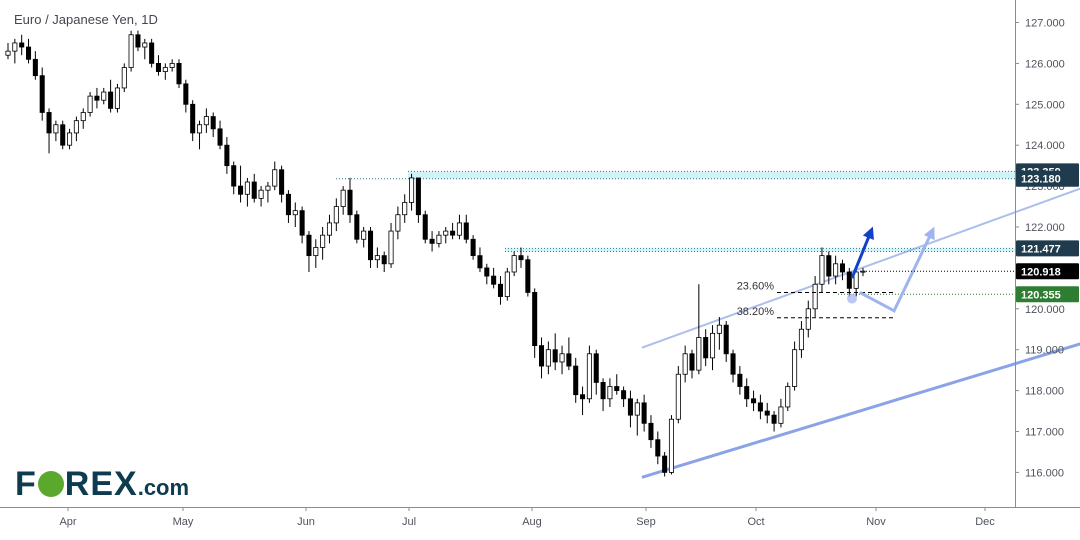 This screenshot has height=540, width=1080. Describe the element at coordinates (1045, 105) in the screenshot. I see `y-tick-label: 125.000` at that location.